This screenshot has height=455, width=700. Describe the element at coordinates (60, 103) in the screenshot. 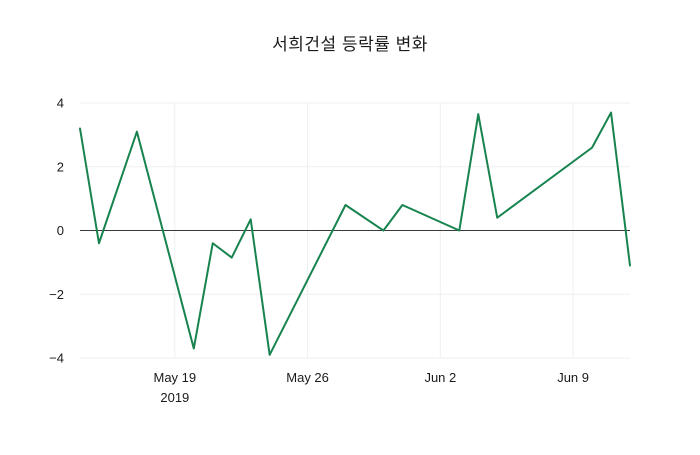

I see `y-tick-label: 4` at that location.